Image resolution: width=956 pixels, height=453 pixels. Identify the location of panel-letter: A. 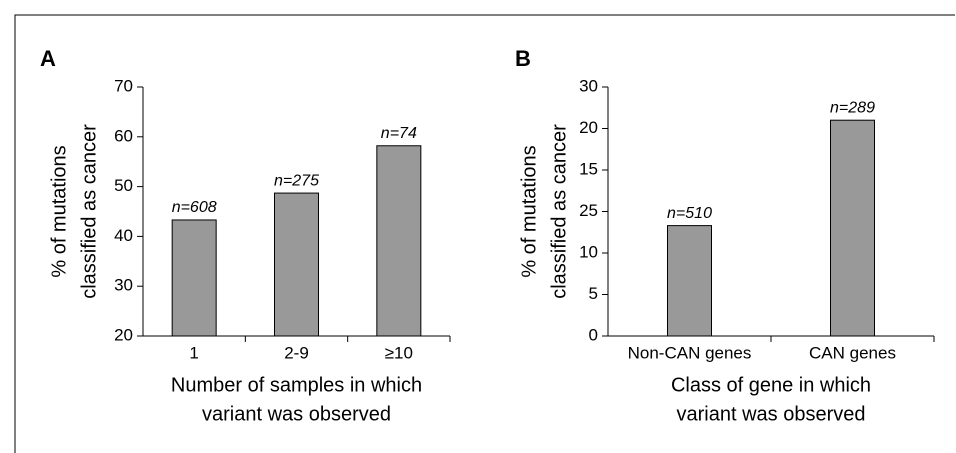
(48, 58).